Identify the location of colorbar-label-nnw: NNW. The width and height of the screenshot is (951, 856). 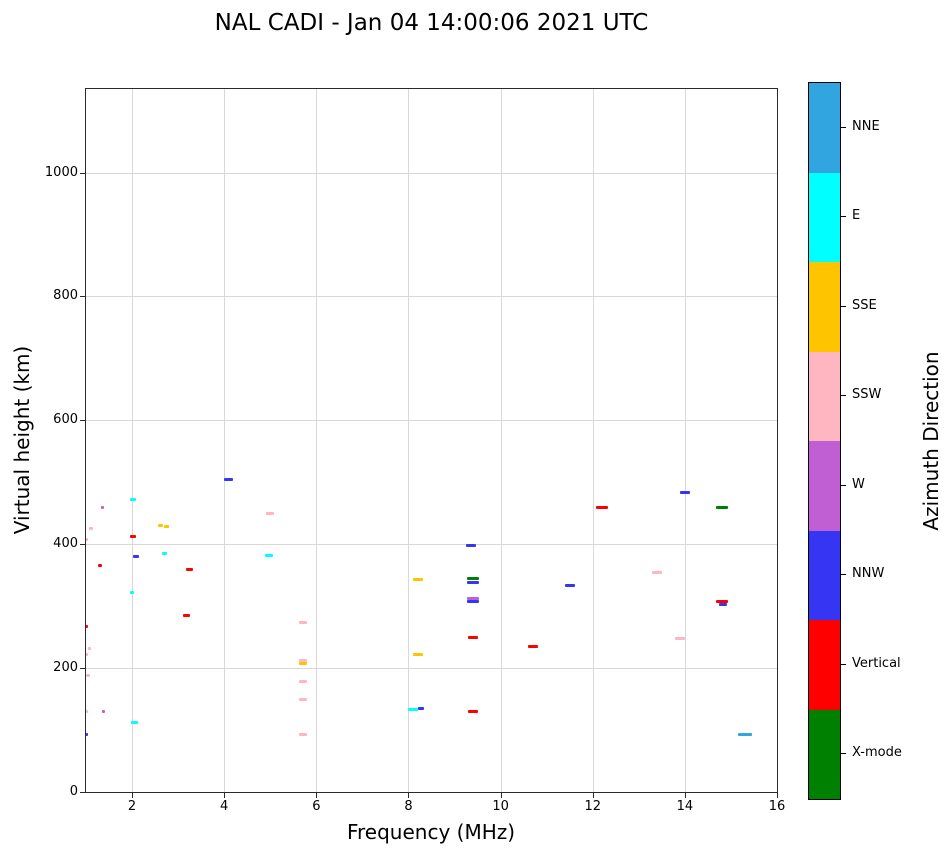
(868, 574).